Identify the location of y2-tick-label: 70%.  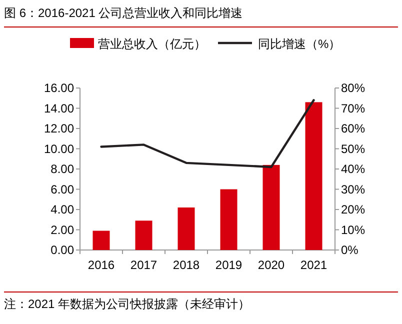
(353, 108).